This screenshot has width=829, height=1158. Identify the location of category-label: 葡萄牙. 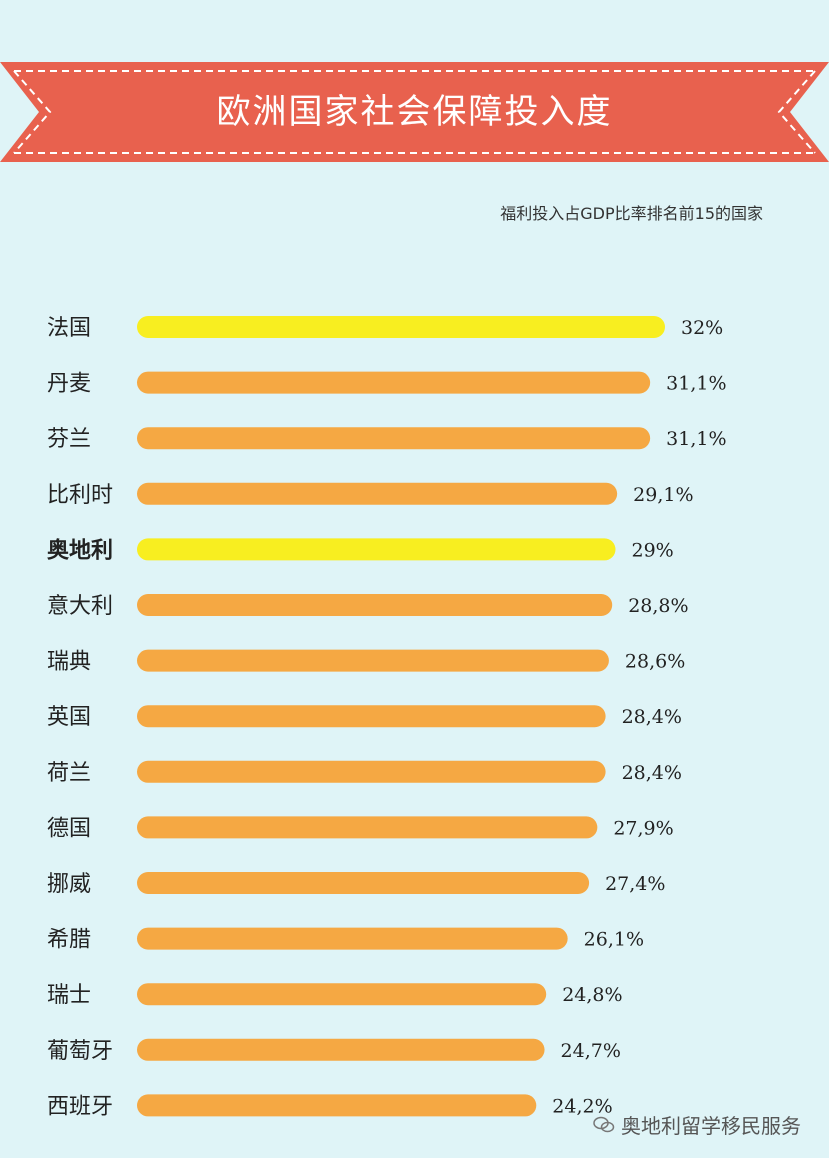
(80, 1051).